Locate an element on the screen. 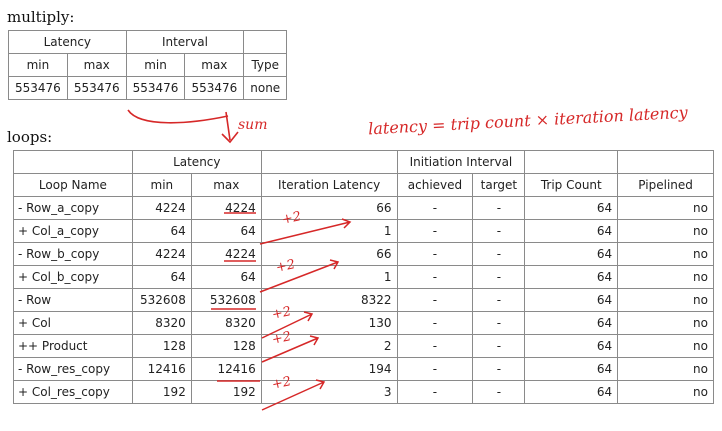 The height and width of the screenshot is (431, 722). loop-row: + Col_a_copy 64 64 1- -64 no is located at coordinates (363, 231).